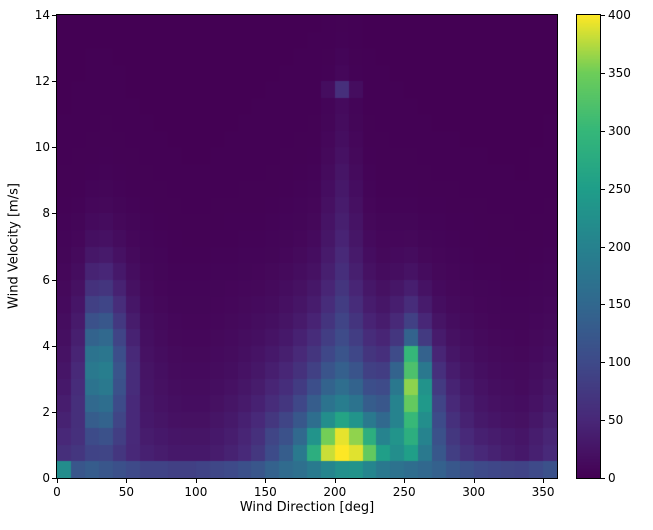  Describe the element at coordinates (57, 492) in the screenshot. I see `x-tick-label: 0` at that location.